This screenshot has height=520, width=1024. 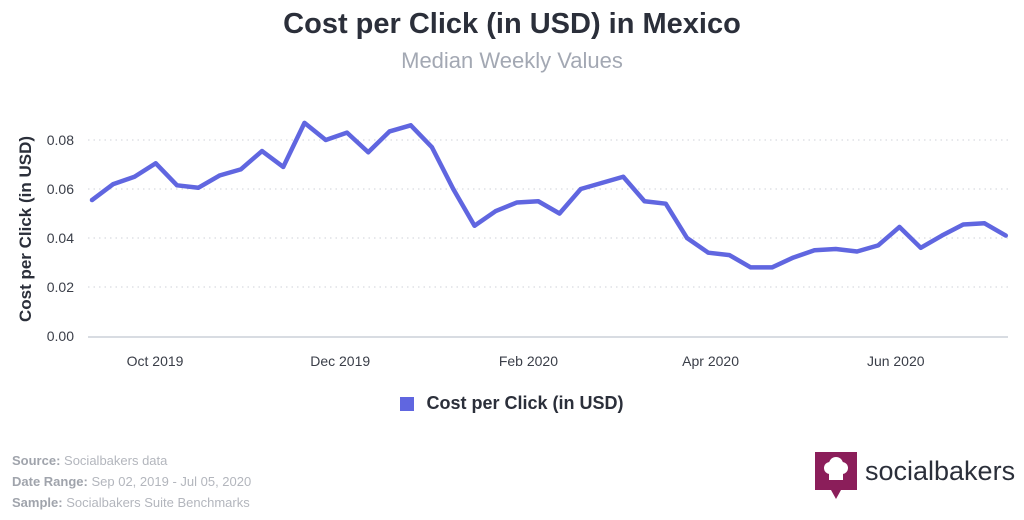 I want to click on legend: Cost per Click (in USD), so click(x=512, y=403).